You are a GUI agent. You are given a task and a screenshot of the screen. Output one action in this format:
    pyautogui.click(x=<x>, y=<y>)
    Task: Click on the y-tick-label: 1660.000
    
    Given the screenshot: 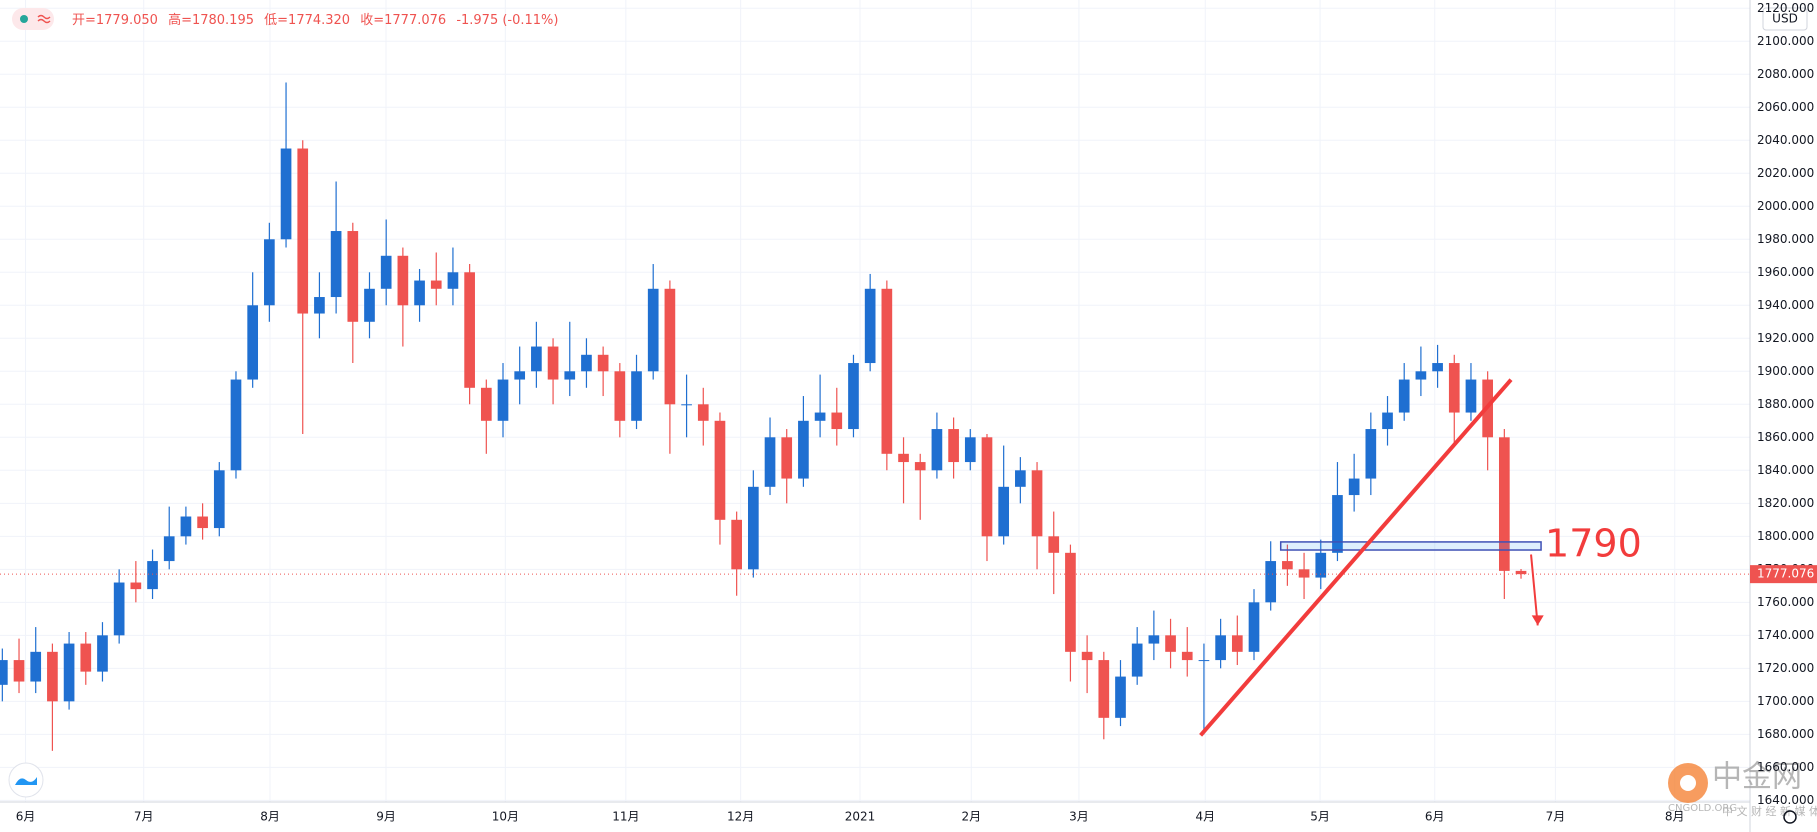 What is the action you would take?
    pyautogui.click(x=1785, y=767)
    